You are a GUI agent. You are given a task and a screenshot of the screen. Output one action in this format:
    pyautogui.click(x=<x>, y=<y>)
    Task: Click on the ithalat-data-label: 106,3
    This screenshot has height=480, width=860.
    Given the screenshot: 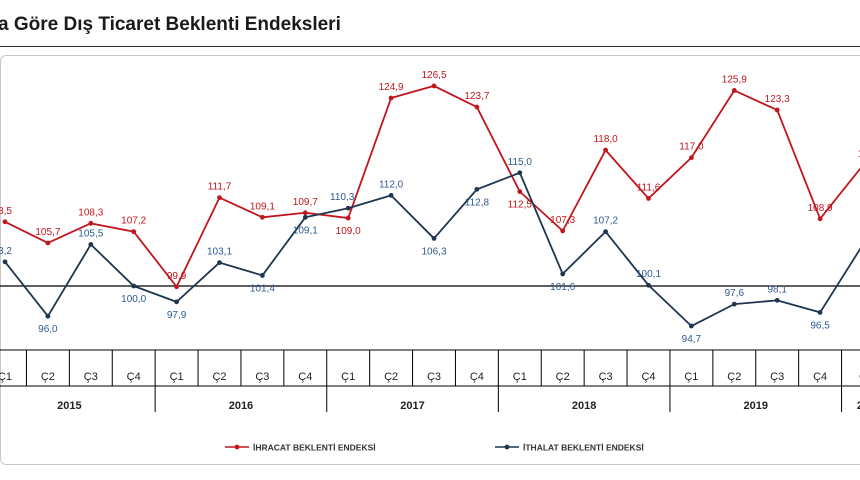 What is the action you would take?
    pyautogui.click(x=433, y=251)
    